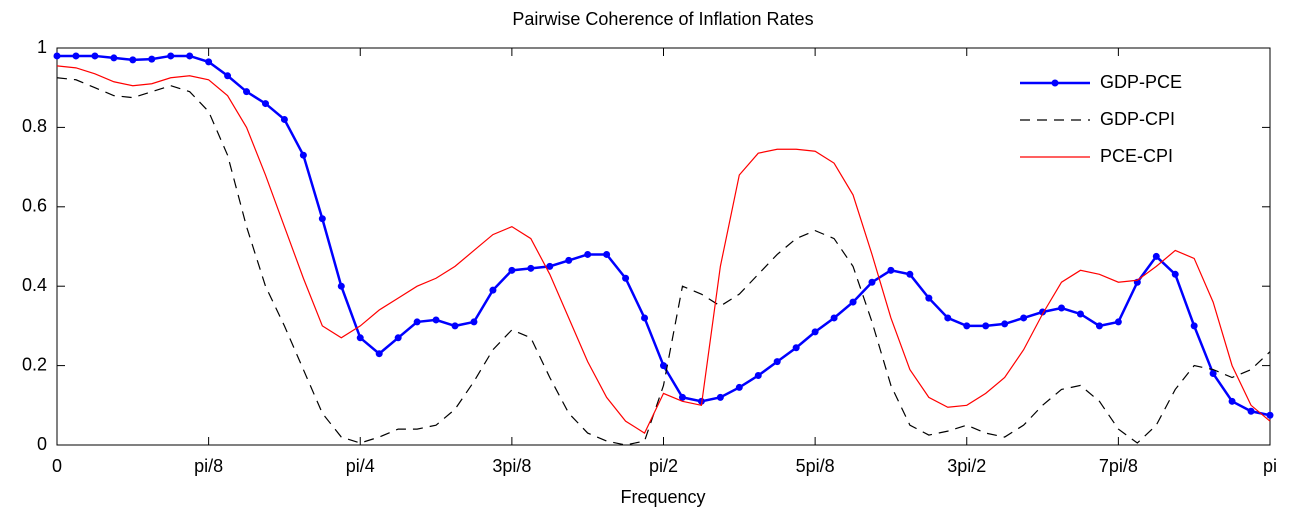  What do you see at coordinates (34, 126) in the screenshot?
I see `y-tick-label: 0.8` at bounding box center [34, 126].